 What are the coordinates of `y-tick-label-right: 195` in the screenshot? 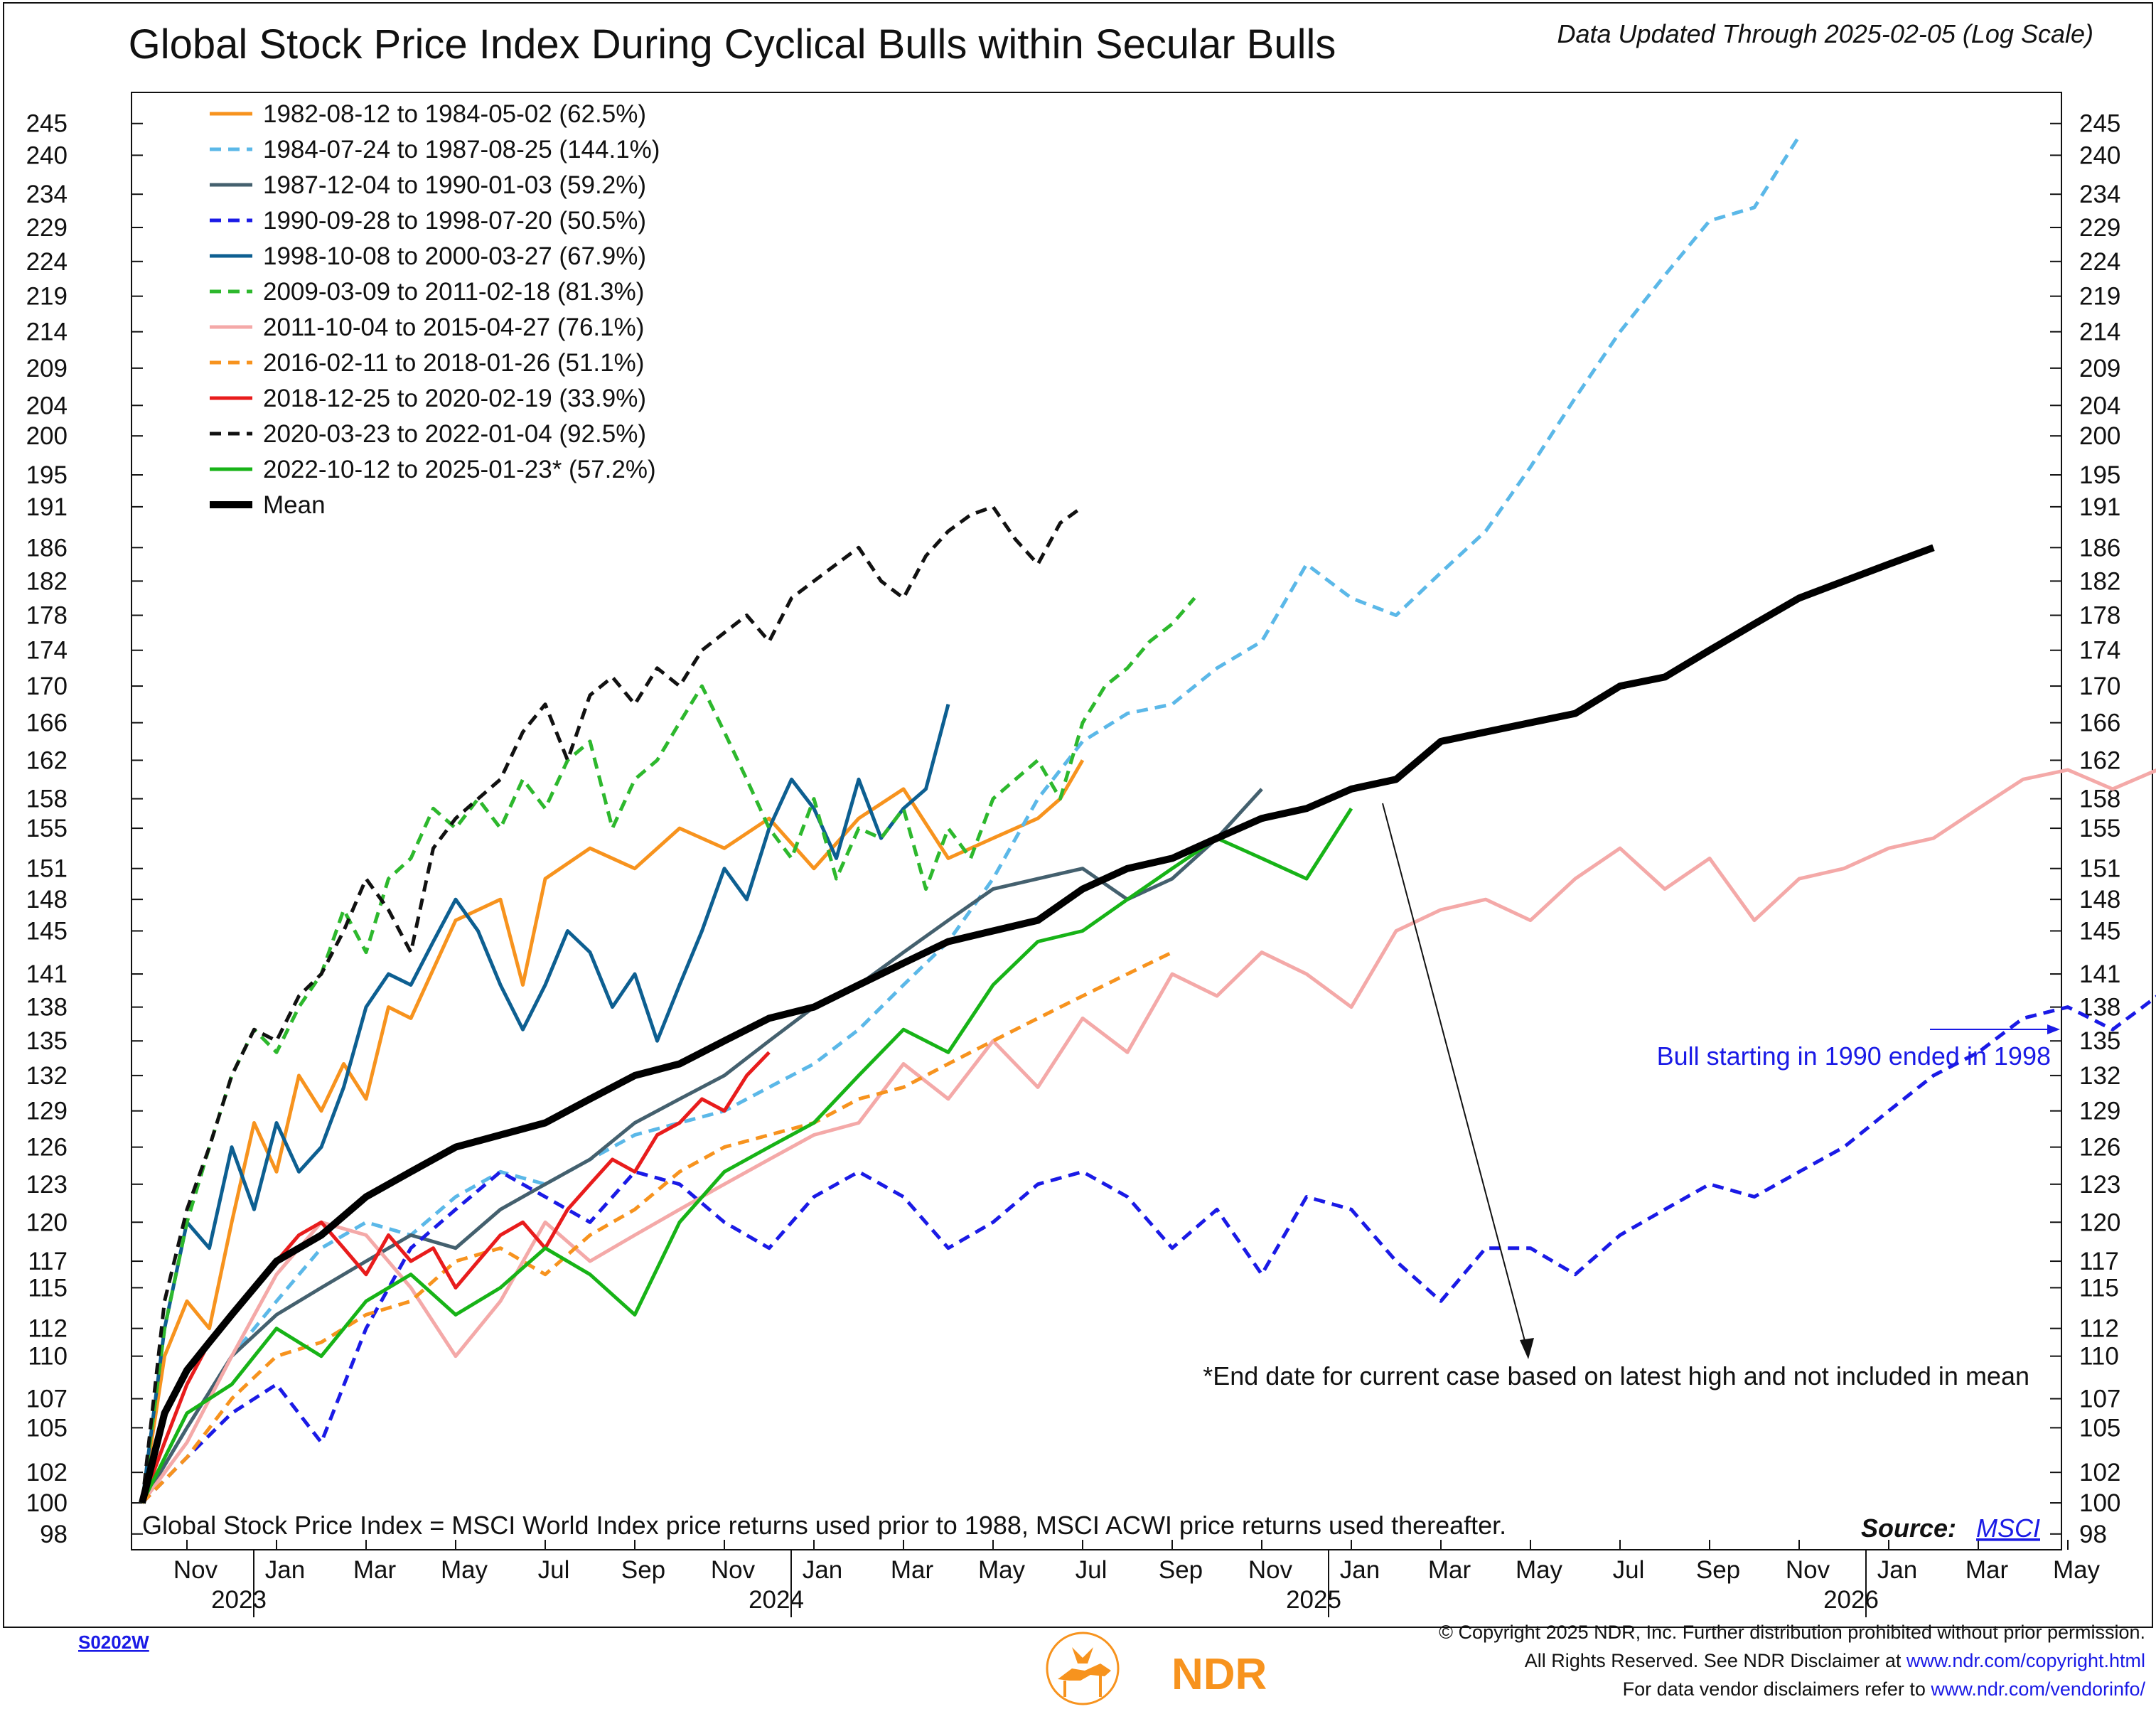 It's located at (2099, 475).